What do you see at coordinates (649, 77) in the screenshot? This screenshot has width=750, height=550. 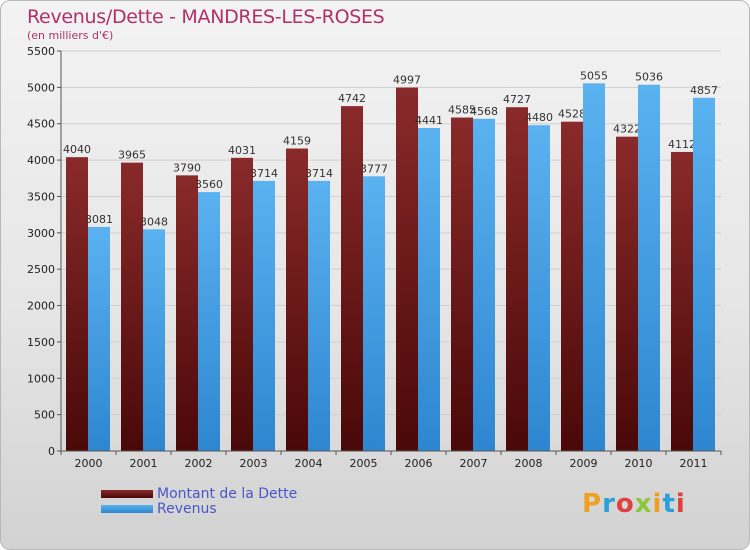 I see `data-label-revenus: 5036` at bounding box center [649, 77].